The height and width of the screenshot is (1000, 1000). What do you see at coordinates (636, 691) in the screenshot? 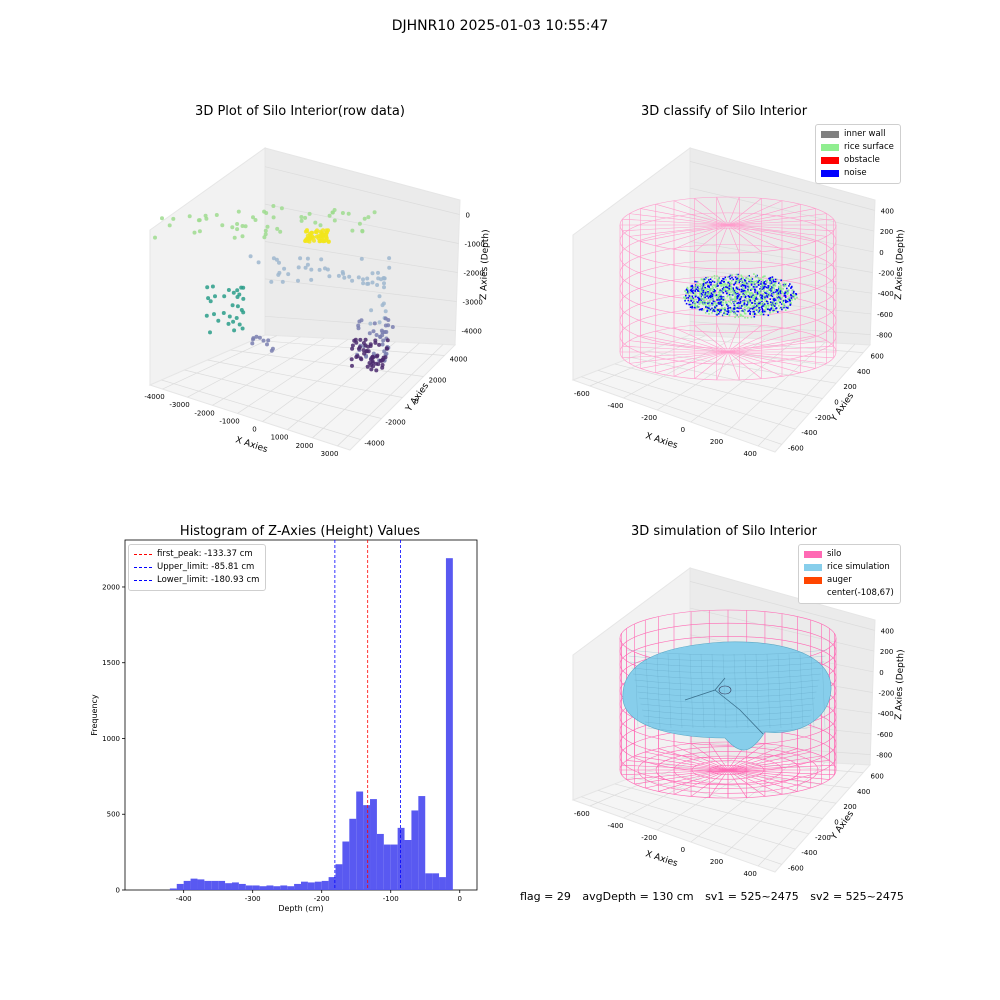
I see `rice-mesh-line` at bounding box center [636, 691].